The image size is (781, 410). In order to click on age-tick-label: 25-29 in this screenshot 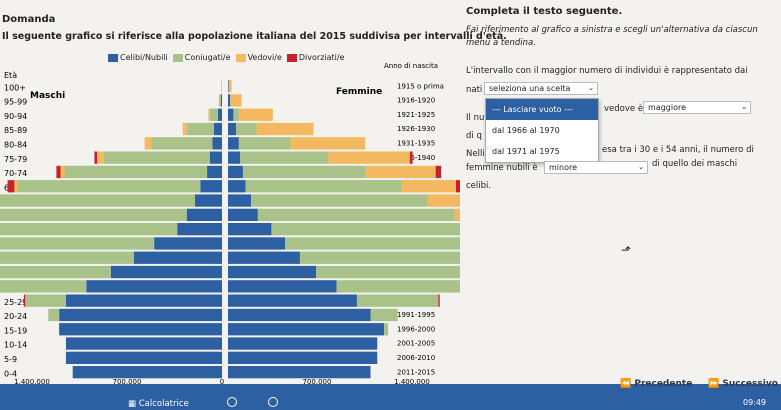, I will do `click(15, 302)`.